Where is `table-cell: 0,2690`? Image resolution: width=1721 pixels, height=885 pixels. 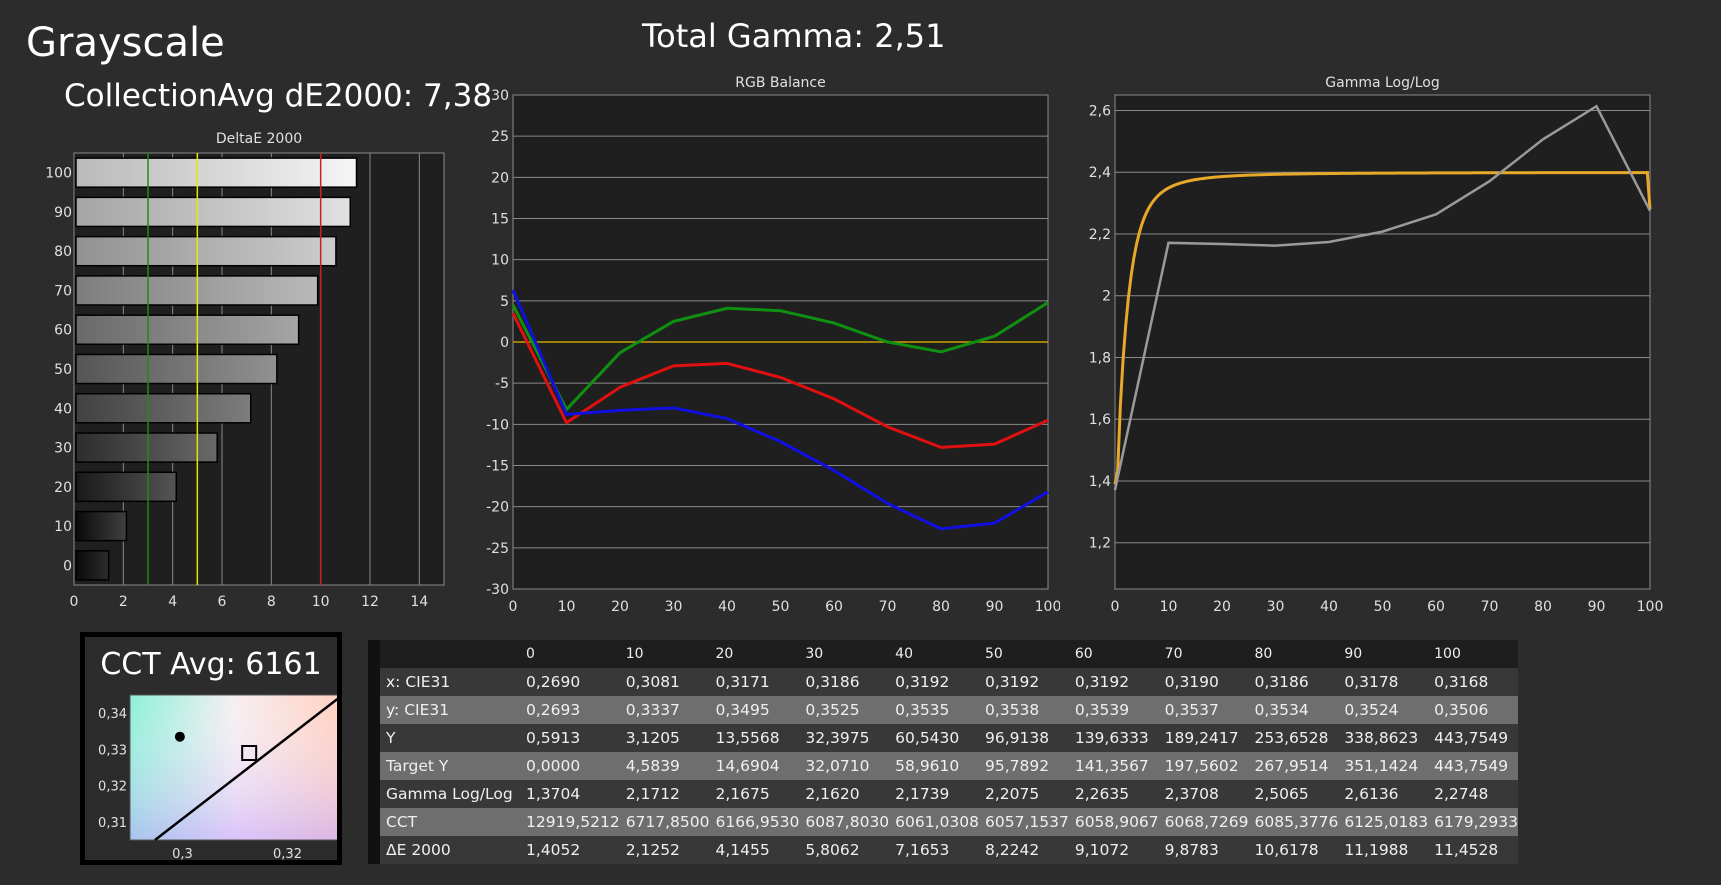
table-cell: 0,2690 is located at coordinates (570, 682).